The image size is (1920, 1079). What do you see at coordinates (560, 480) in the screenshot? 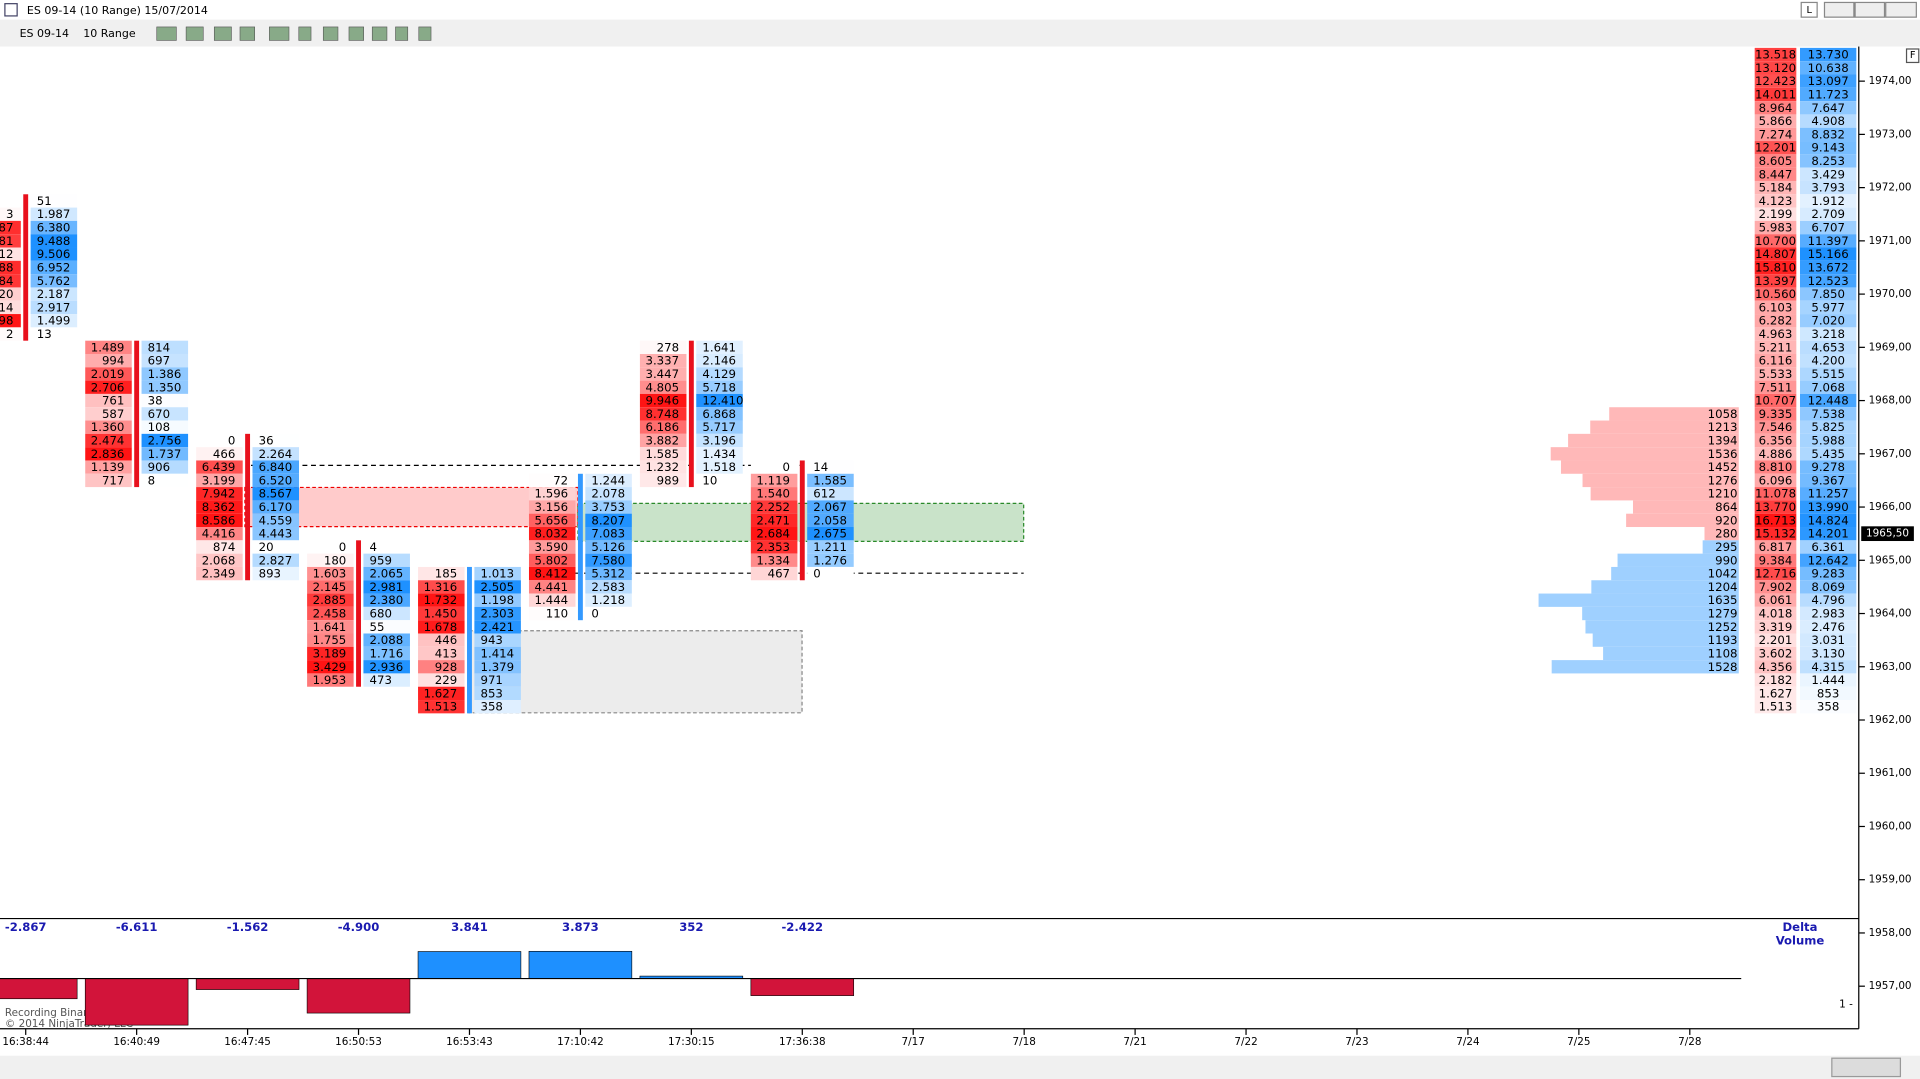
I see `cell-value: 72` at bounding box center [560, 480].